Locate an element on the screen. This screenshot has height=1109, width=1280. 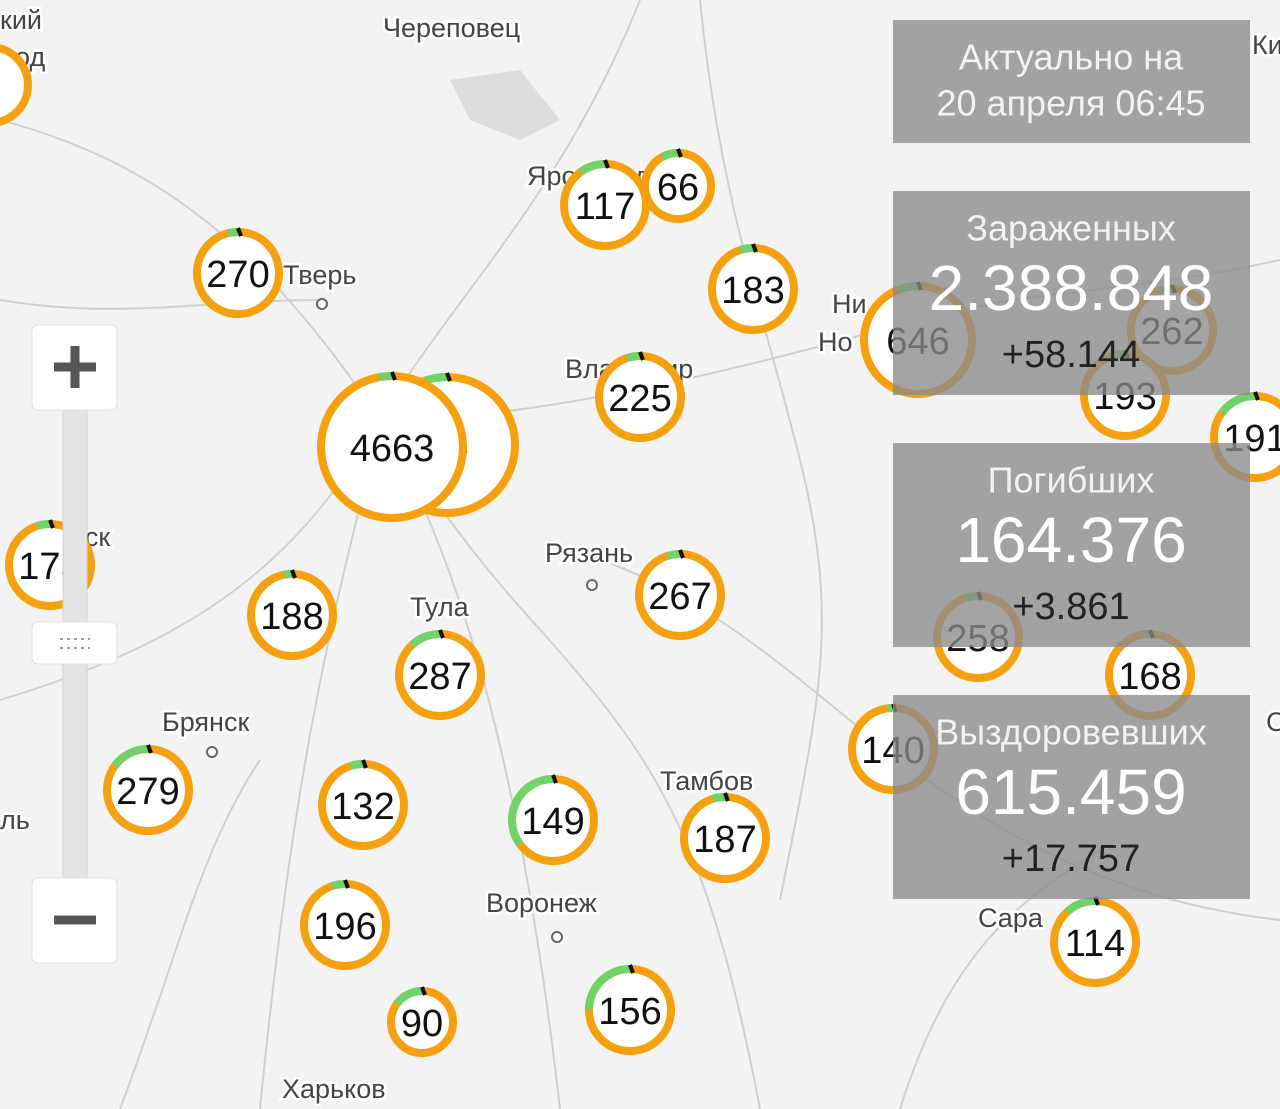
cluster-count: 132 is located at coordinates (362, 807).